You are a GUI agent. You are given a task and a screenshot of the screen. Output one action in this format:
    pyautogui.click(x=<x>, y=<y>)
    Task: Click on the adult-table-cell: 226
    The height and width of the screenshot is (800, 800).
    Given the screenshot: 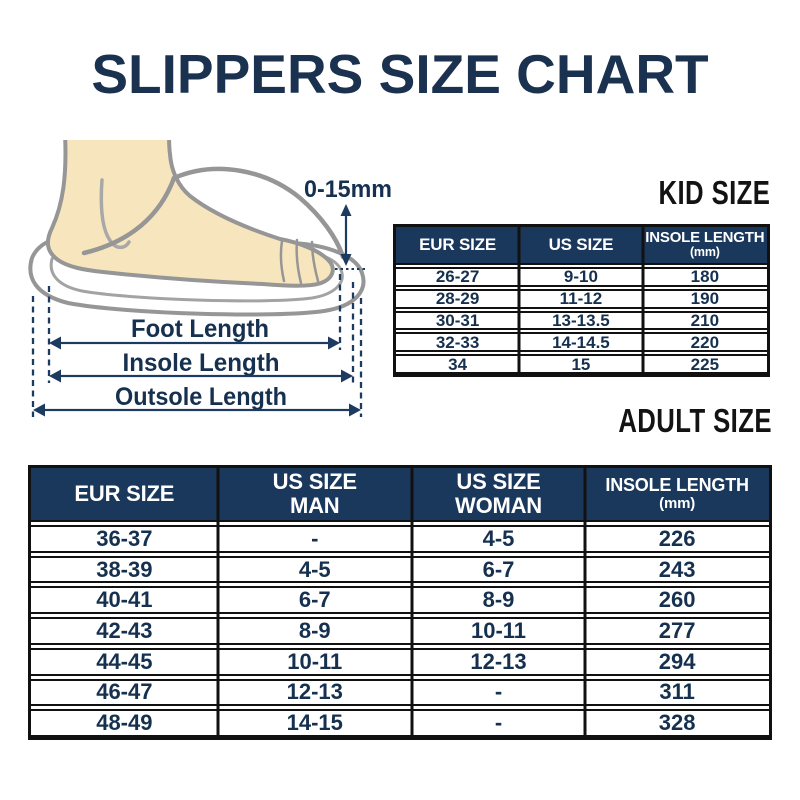 What is the action you would take?
    pyautogui.click(x=677, y=539)
    